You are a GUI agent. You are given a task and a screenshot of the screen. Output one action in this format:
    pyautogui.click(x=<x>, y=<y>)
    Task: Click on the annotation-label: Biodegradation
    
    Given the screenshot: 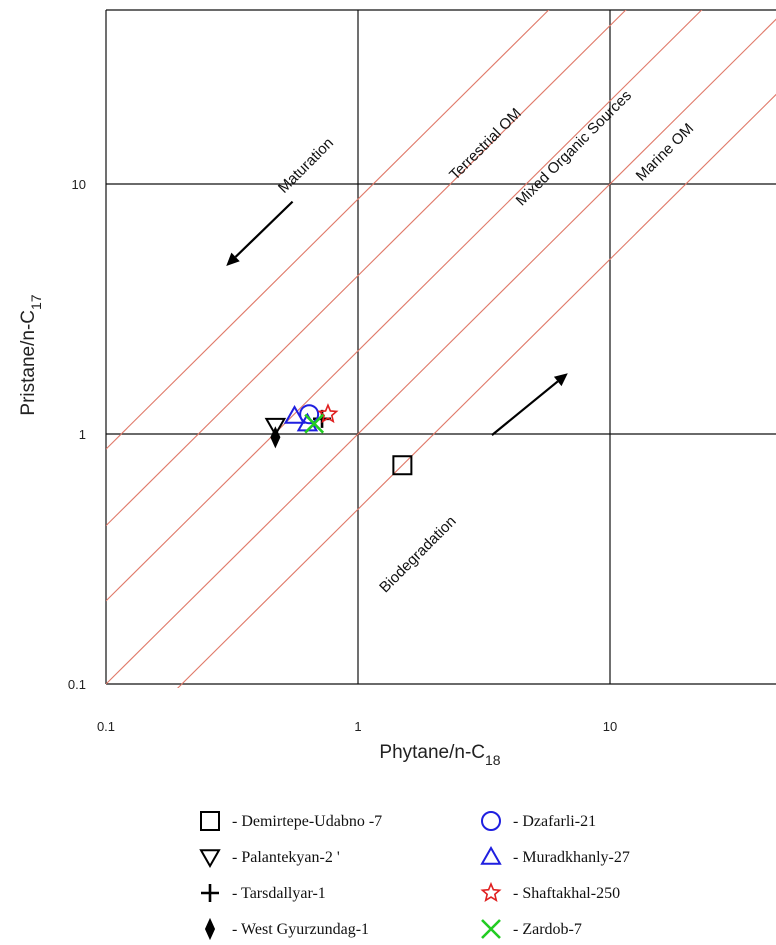 What is the action you would take?
    pyautogui.click(x=417, y=554)
    